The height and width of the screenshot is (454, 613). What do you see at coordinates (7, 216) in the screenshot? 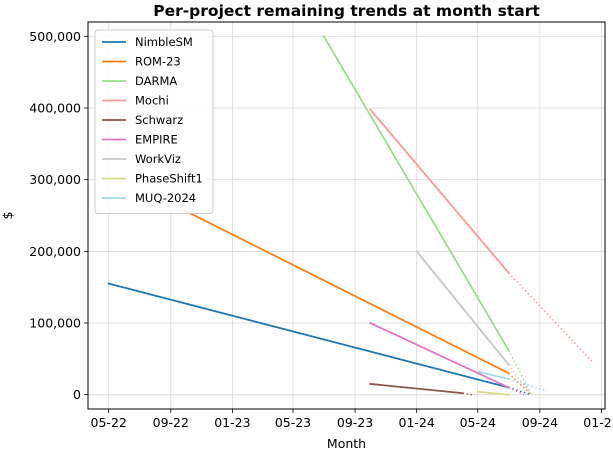
I see `y-axis-title: $` at bounding box center [7, 216].